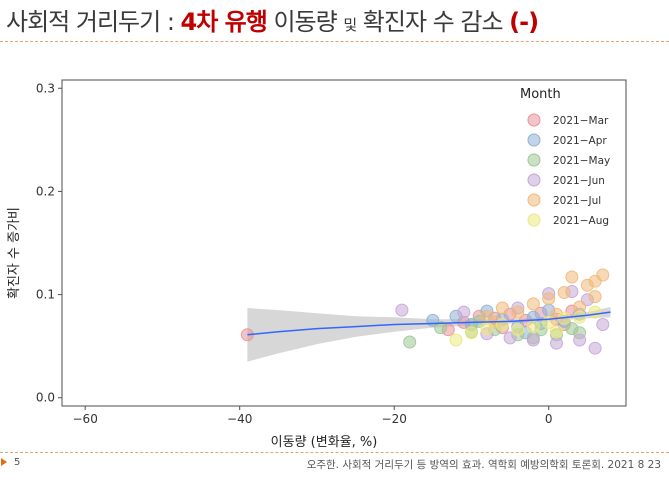  I want to click on legend-label: 2021−Mar, so click(581, 121).